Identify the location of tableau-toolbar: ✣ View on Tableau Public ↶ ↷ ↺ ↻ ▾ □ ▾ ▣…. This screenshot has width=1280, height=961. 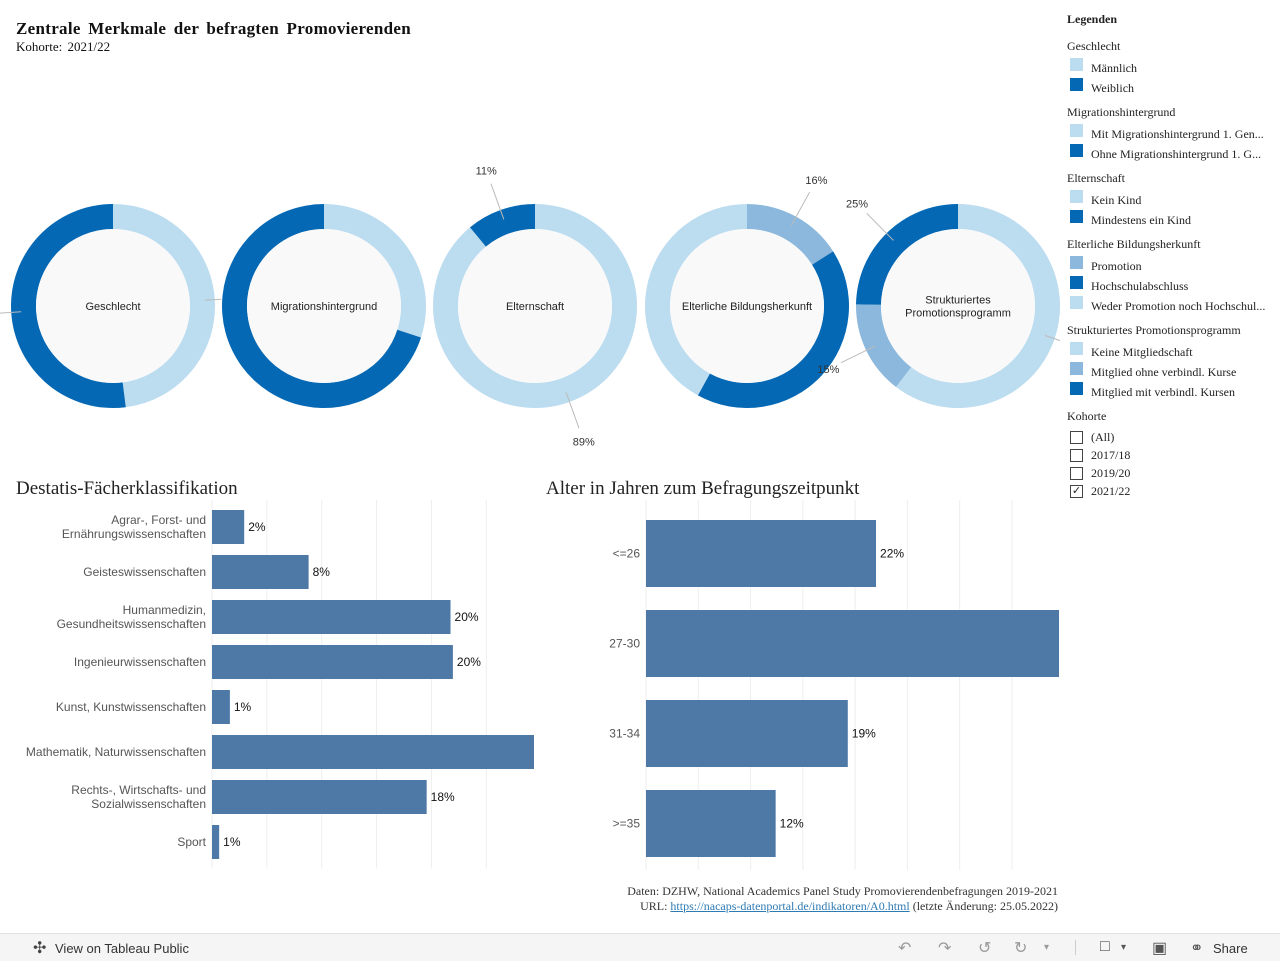
(640, 947).